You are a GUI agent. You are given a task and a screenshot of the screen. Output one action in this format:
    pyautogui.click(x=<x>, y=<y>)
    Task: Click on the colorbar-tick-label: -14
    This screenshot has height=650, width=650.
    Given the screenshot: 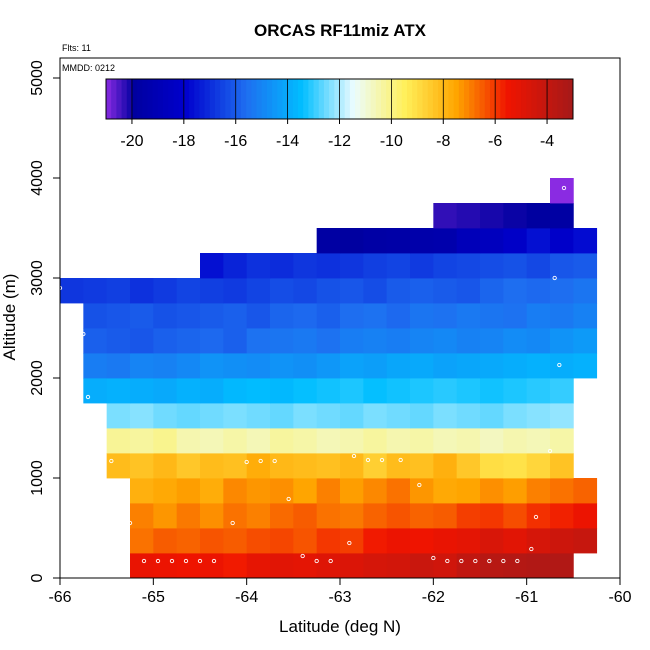 What is the action you would take?
    pyautogui.click(x=287, y=141)
    